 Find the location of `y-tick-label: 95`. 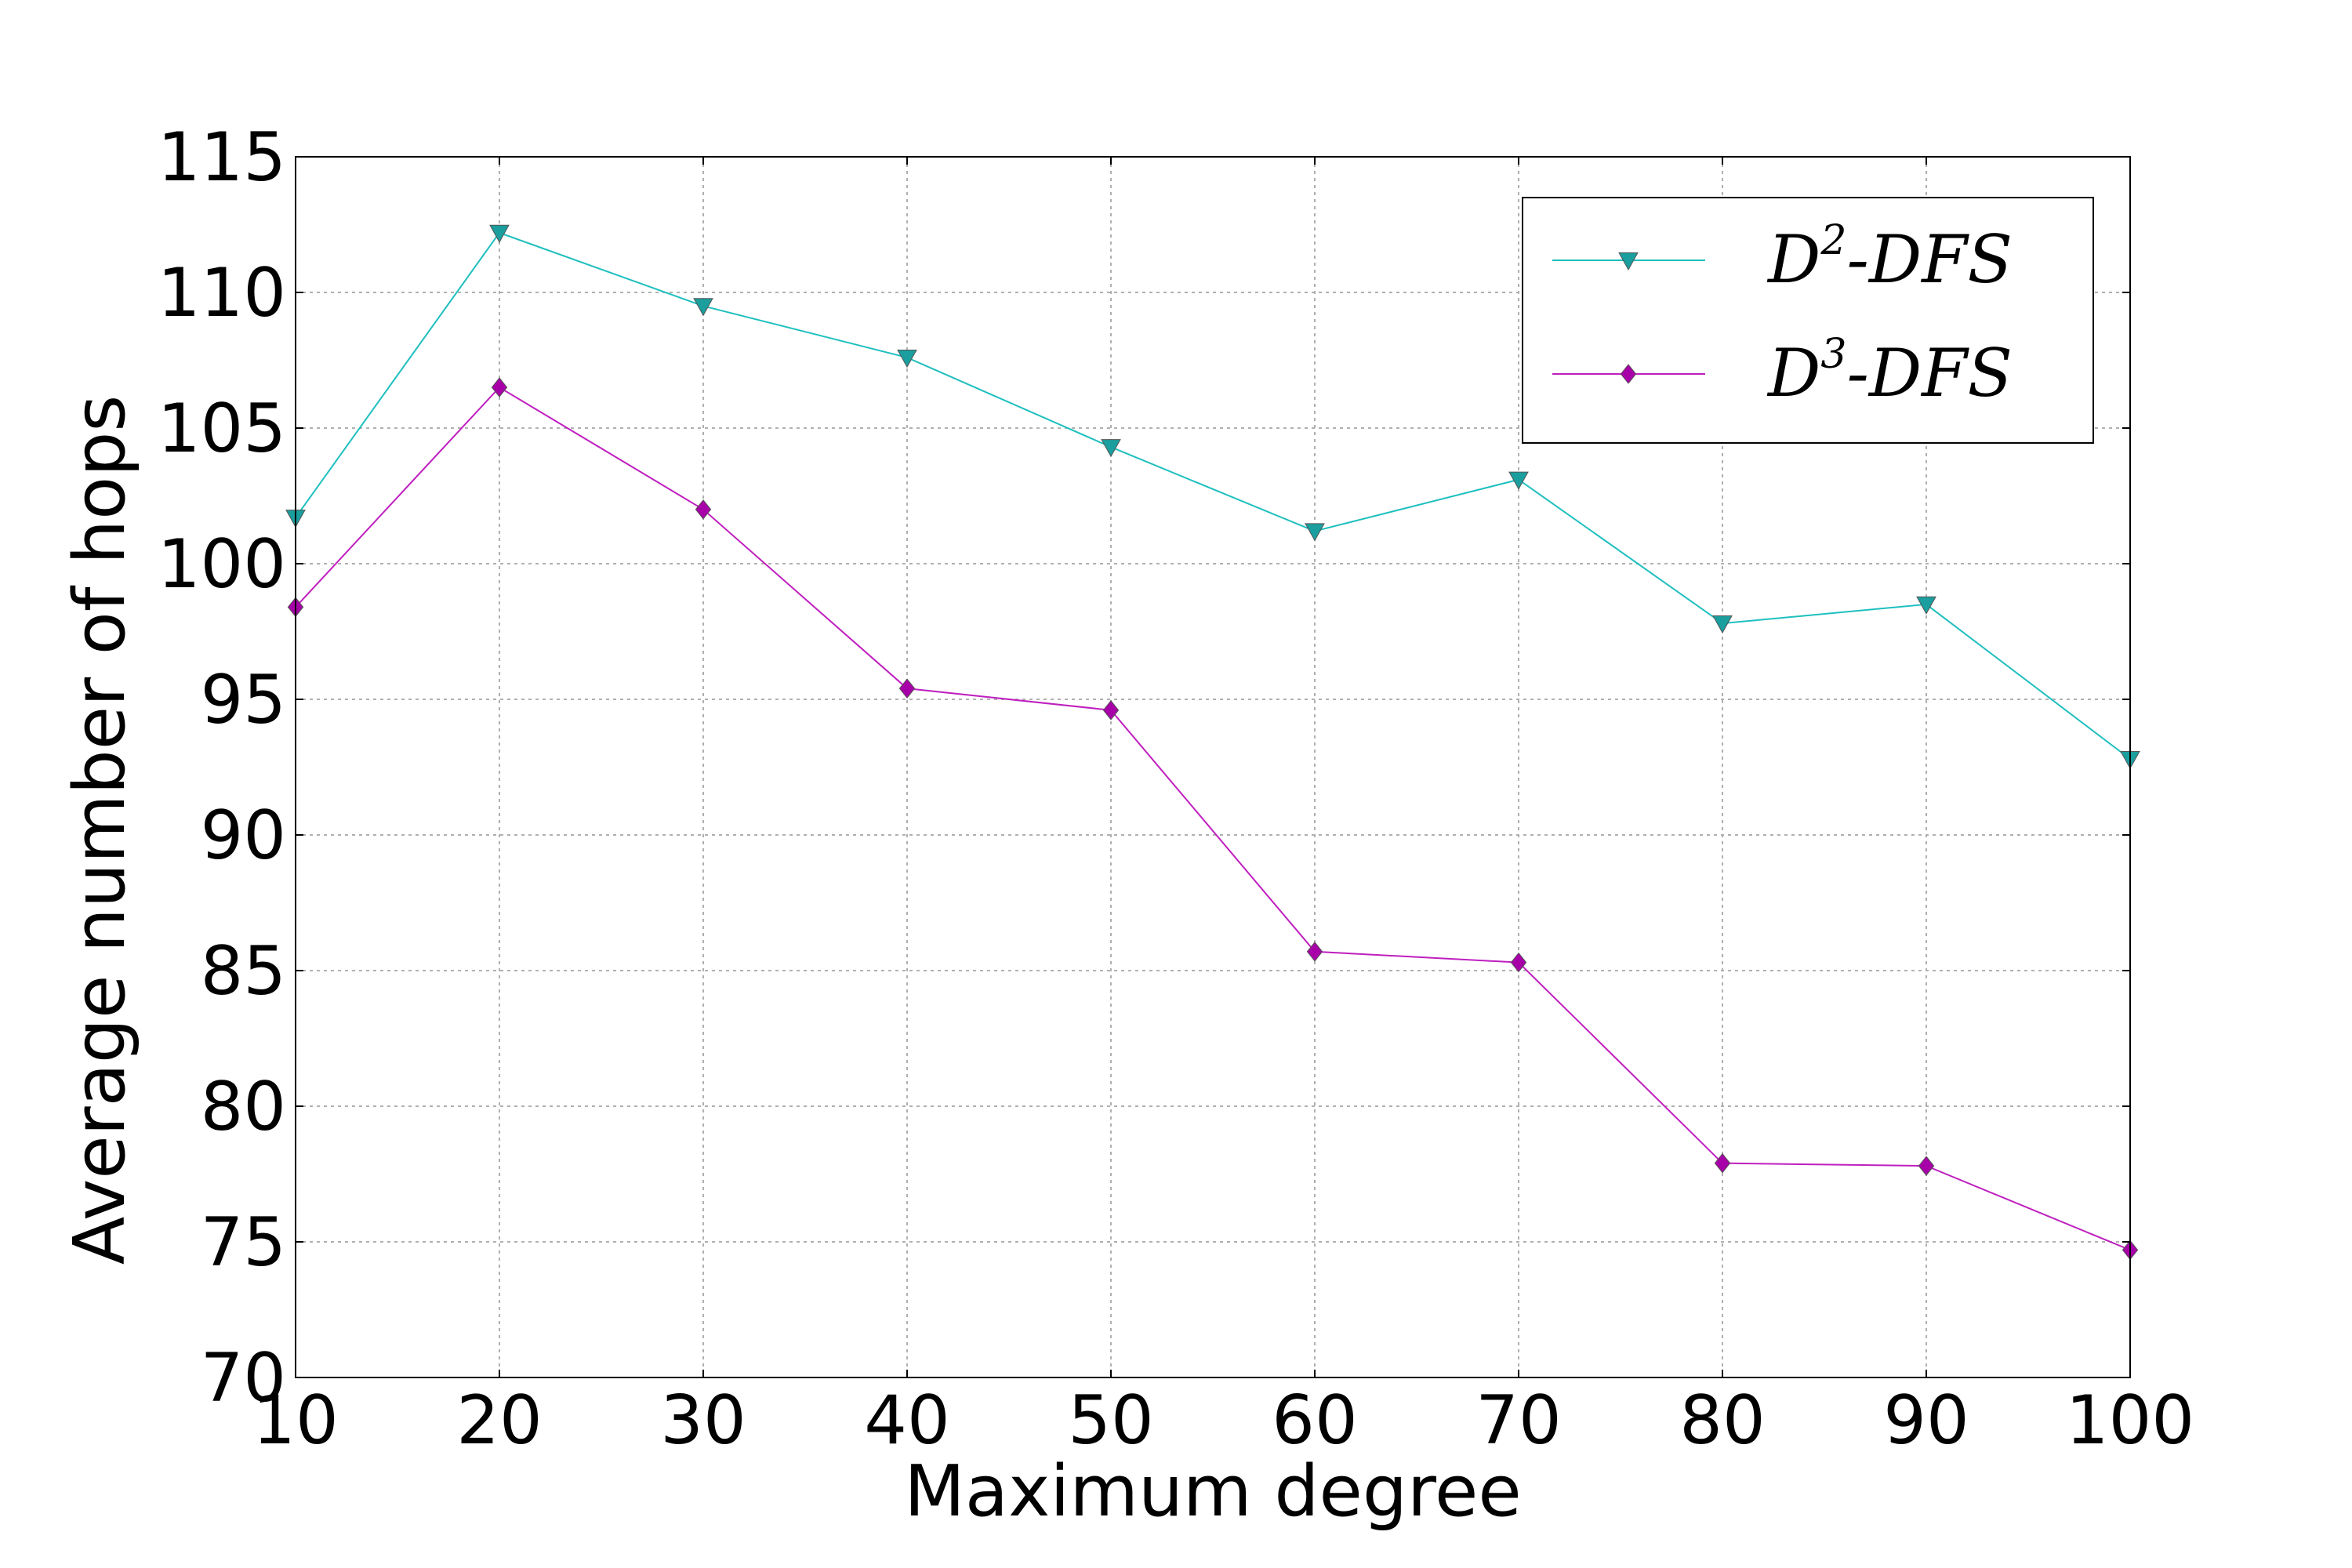

y-tick-label: 95 is located at coordinates (243, 700).